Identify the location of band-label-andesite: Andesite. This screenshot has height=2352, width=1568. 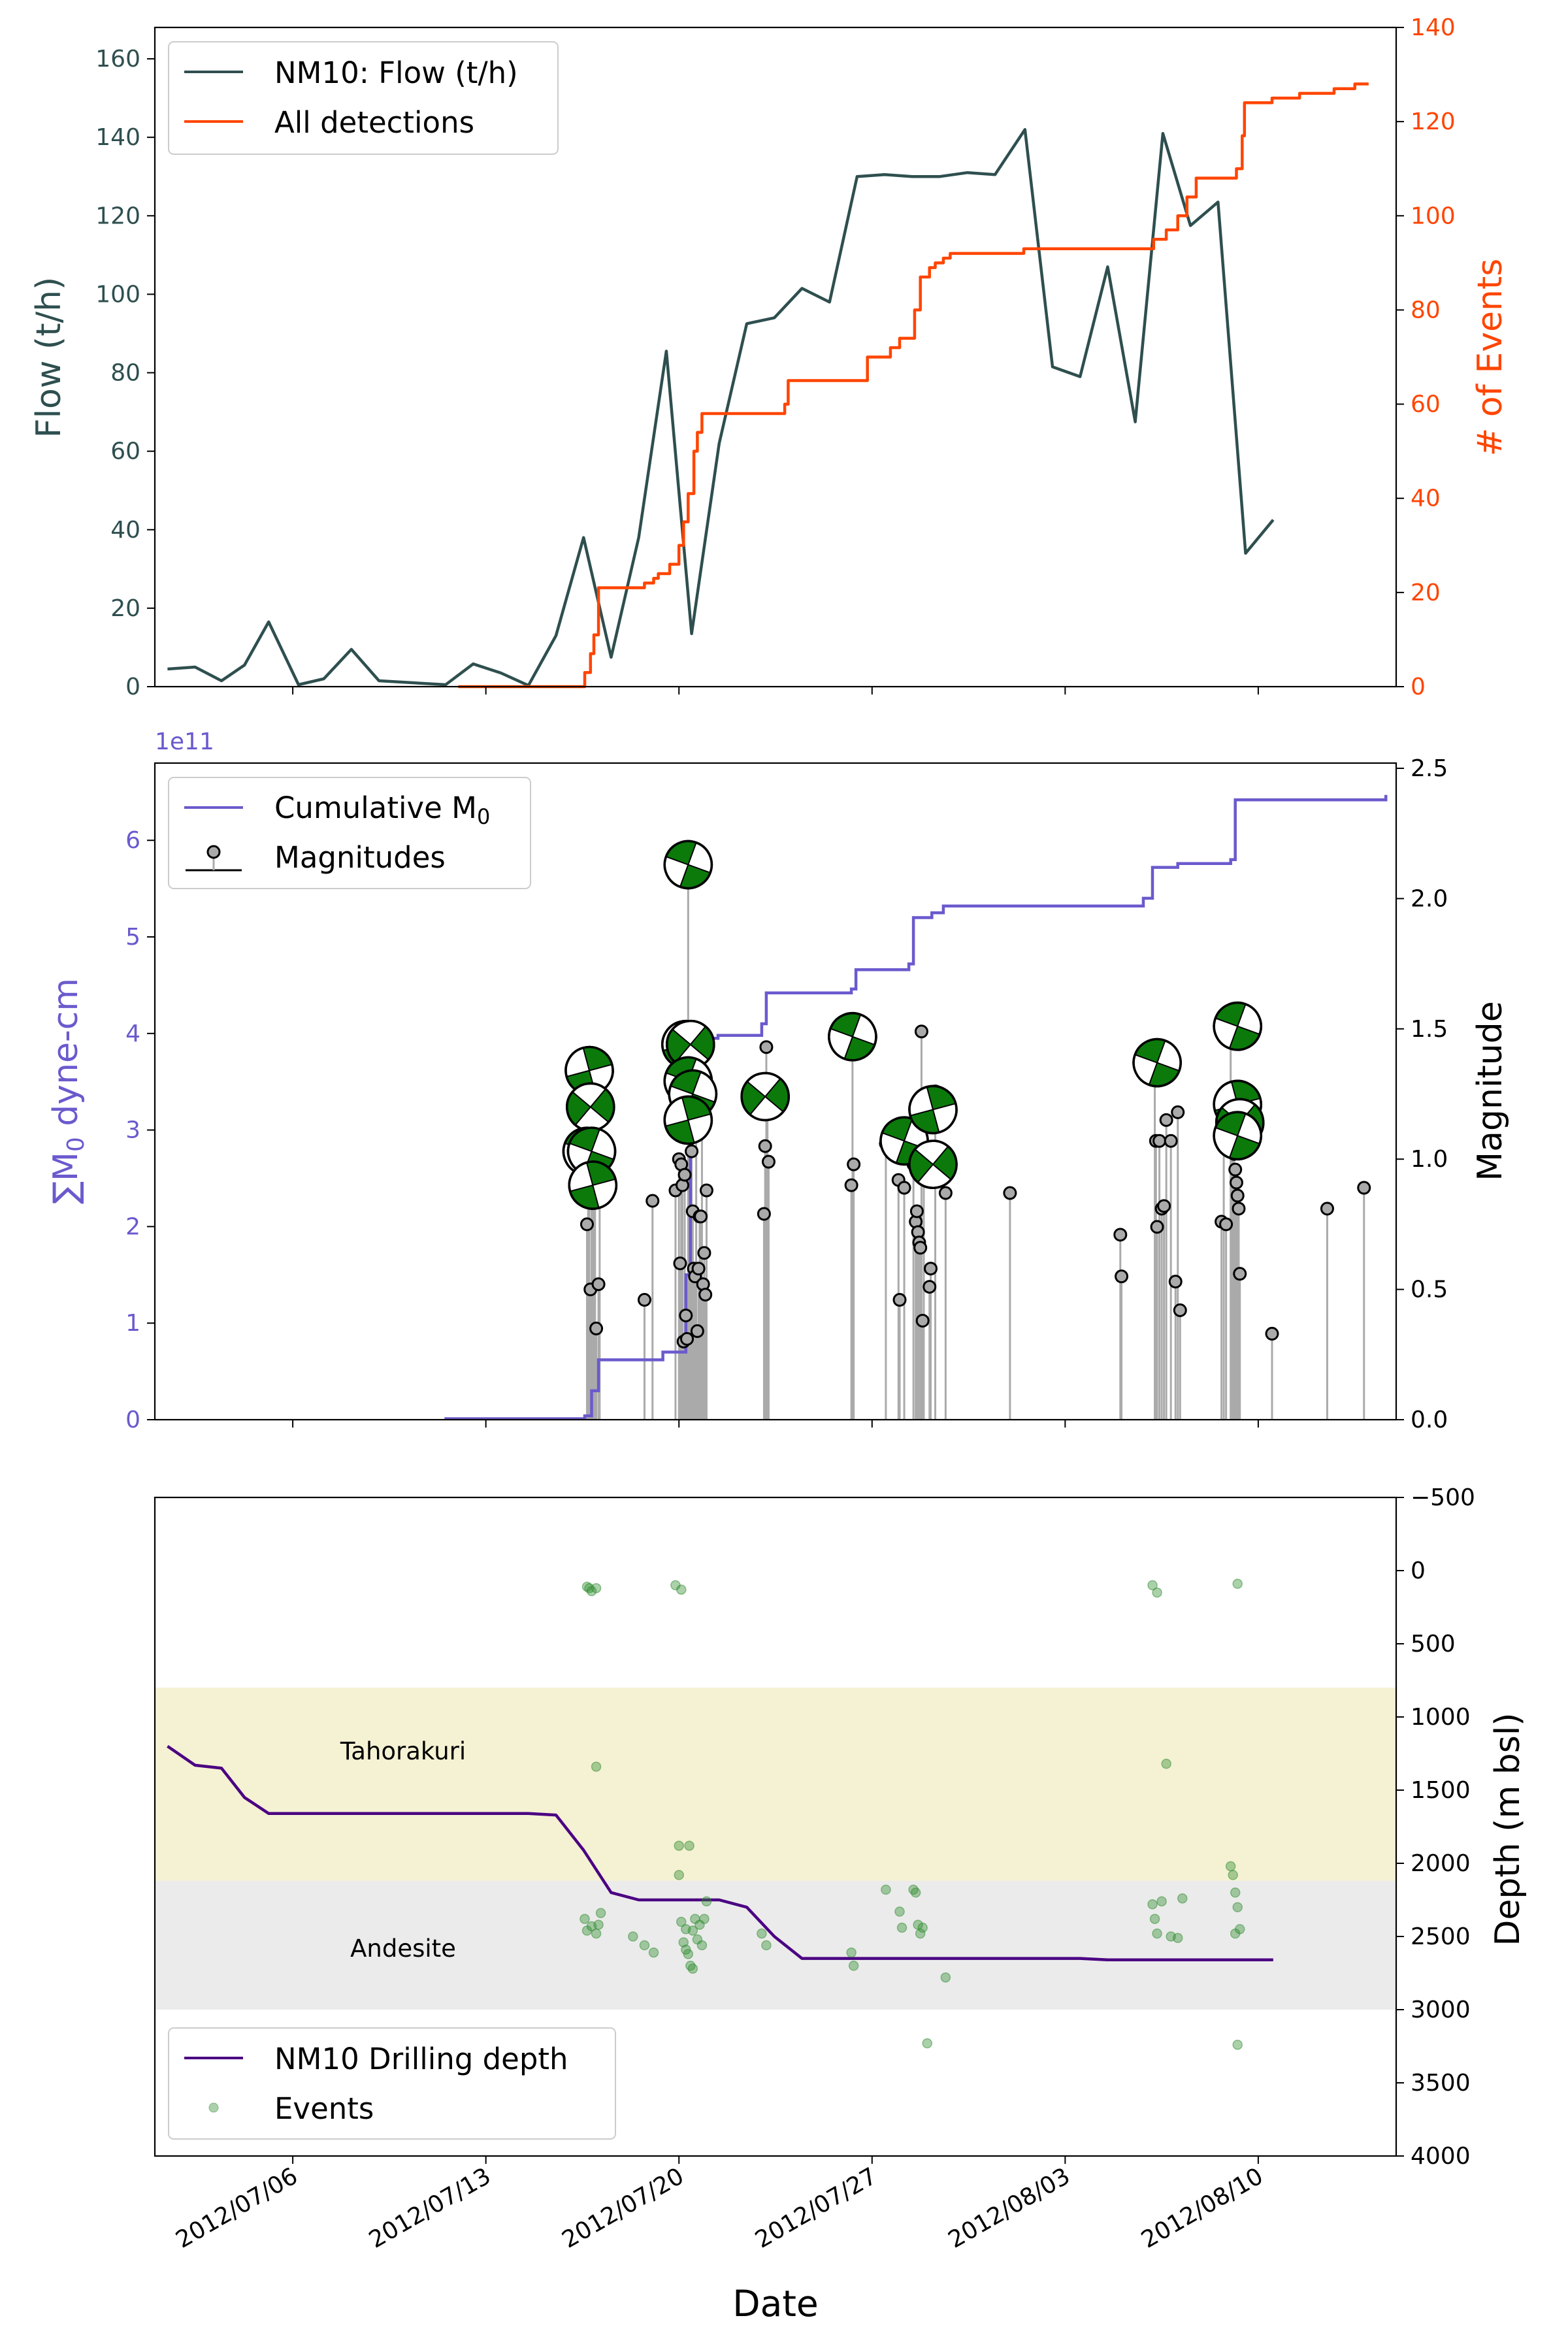
(403, 1949).